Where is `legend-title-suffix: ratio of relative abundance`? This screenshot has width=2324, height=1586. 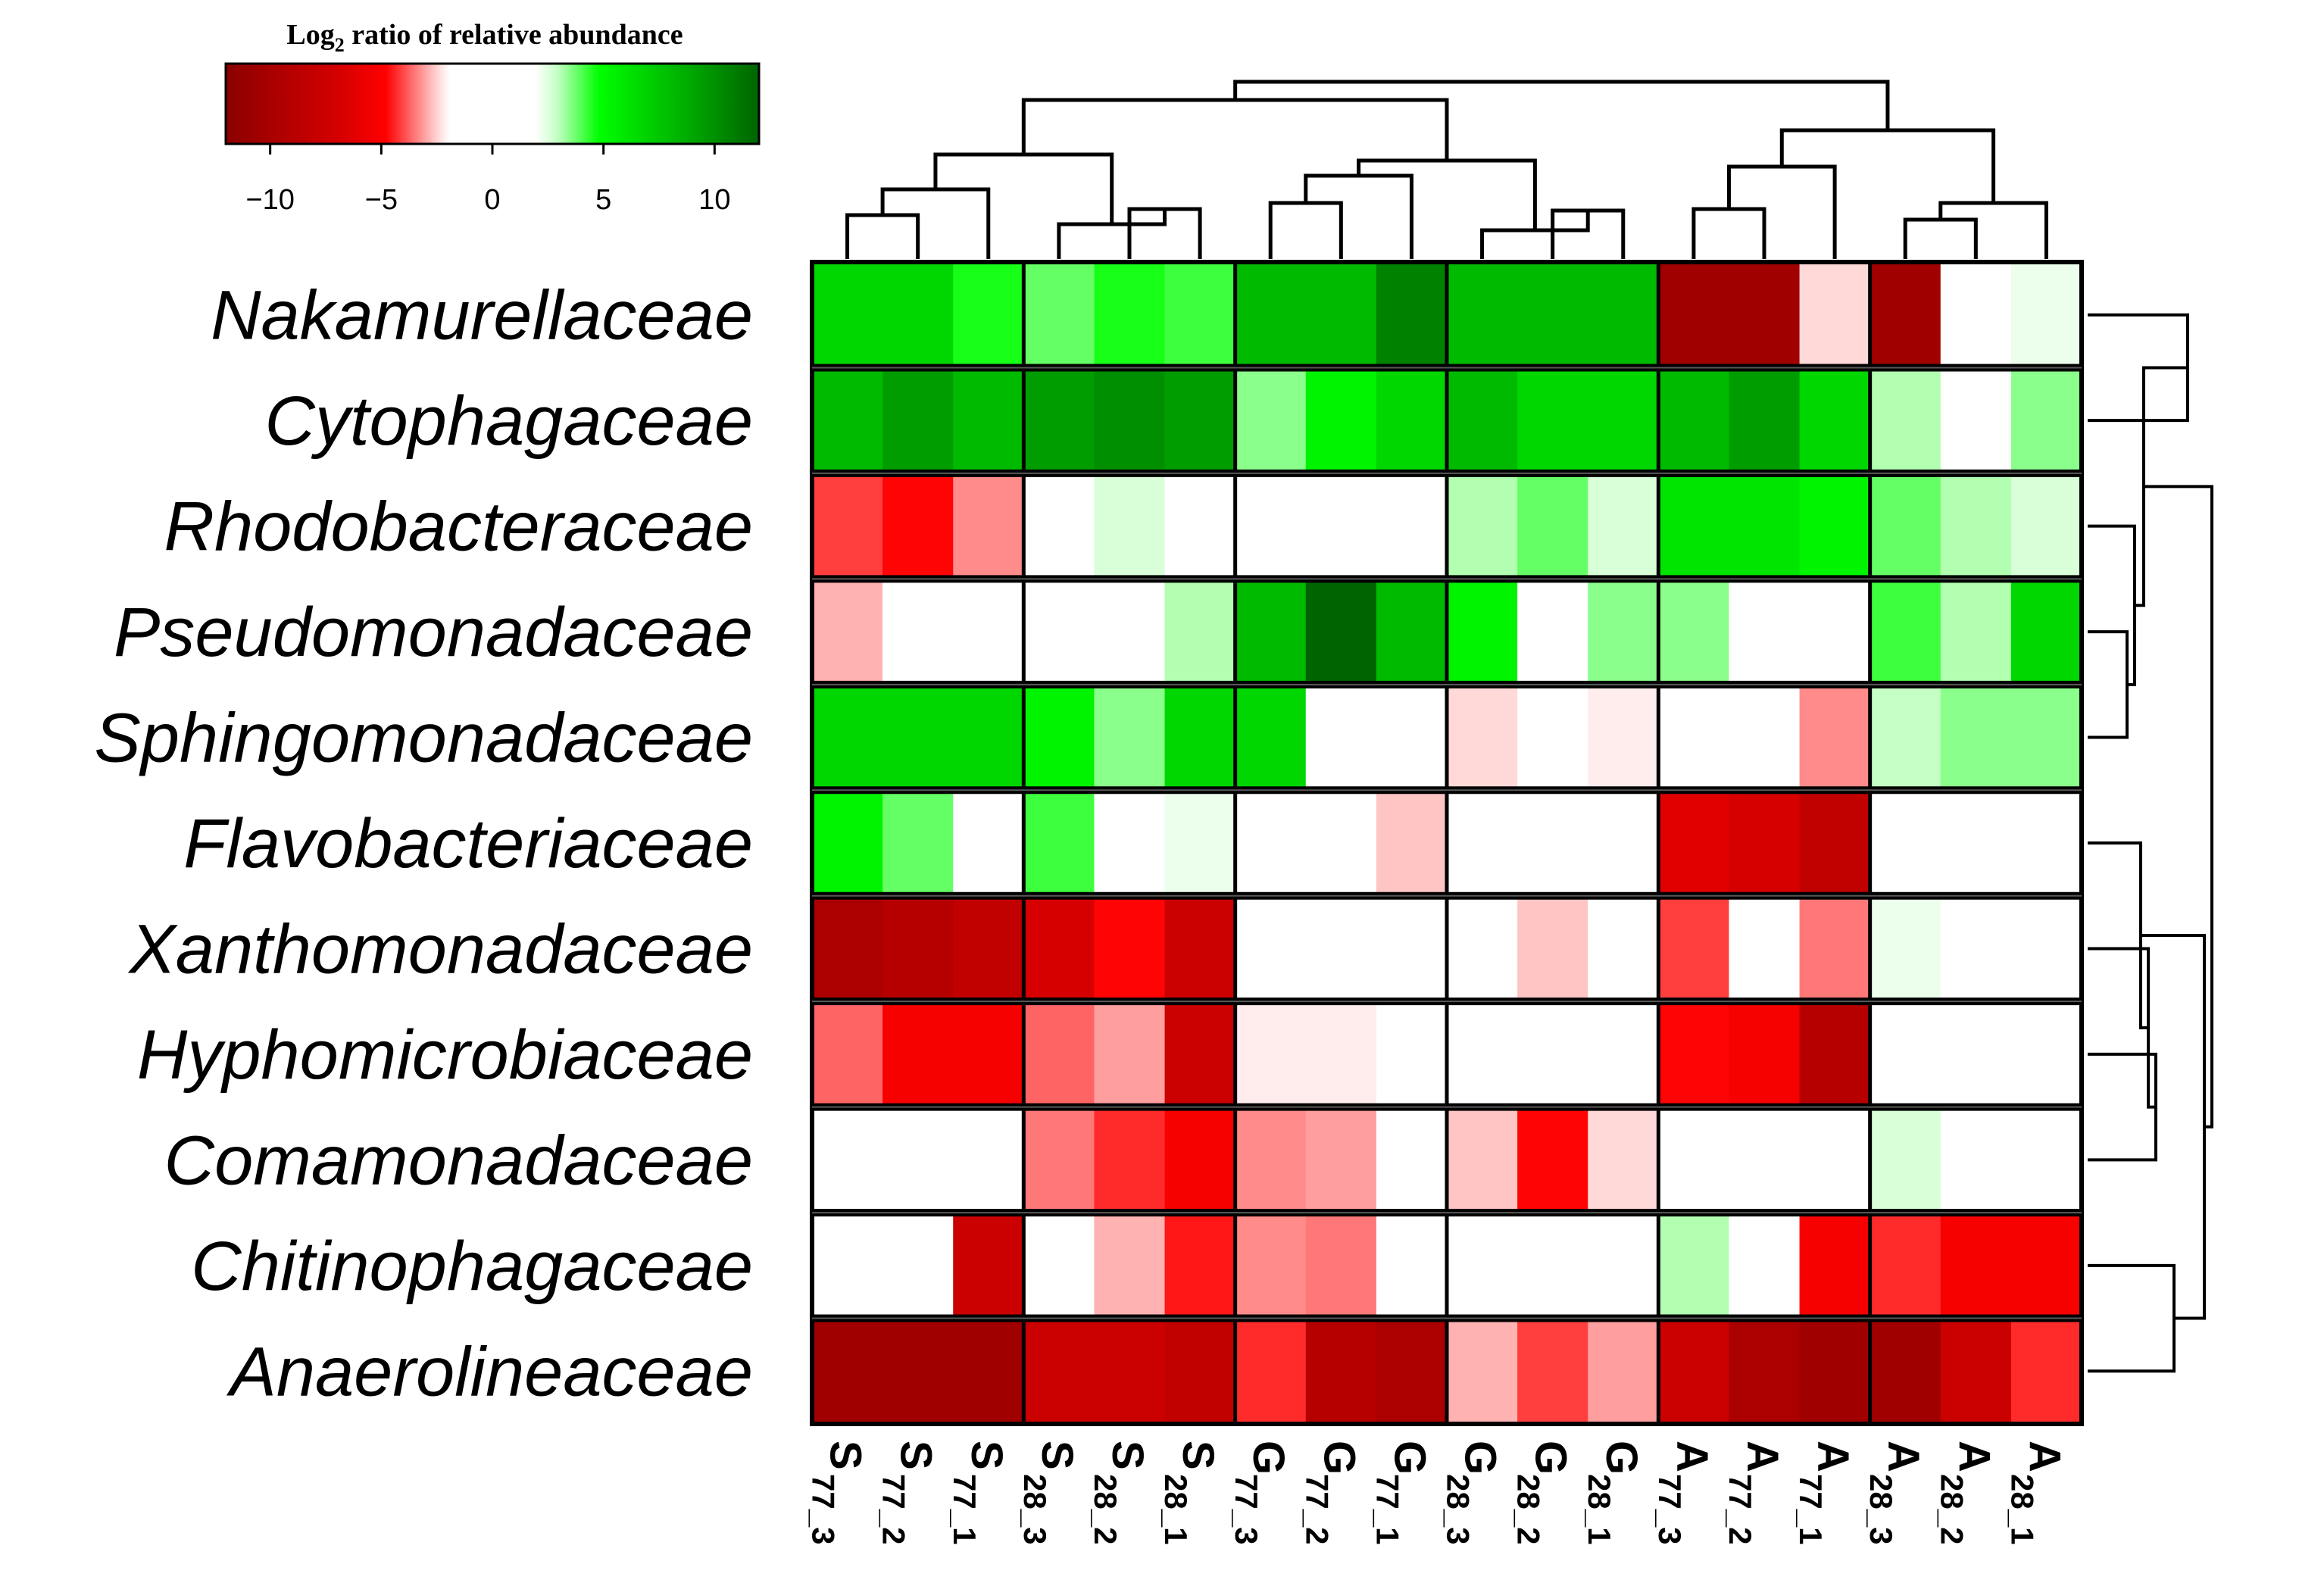 legend-title-suffix: ratio of relative abundance is located at coordinates (514, 35).